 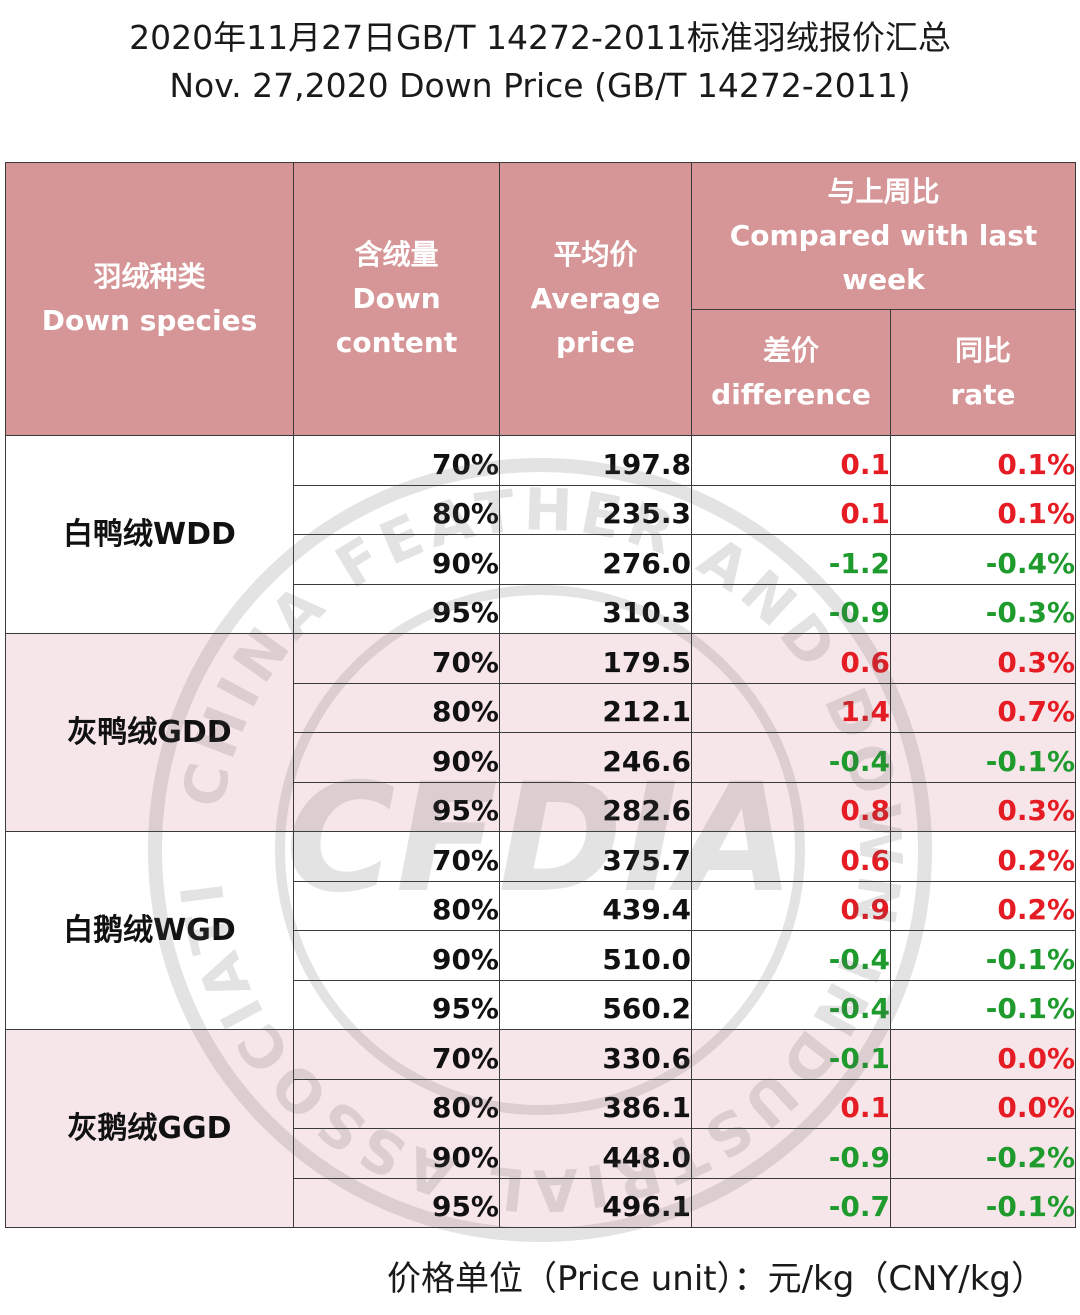 I want to click on price-cell: 386.1, so click(x=595, y=1103).